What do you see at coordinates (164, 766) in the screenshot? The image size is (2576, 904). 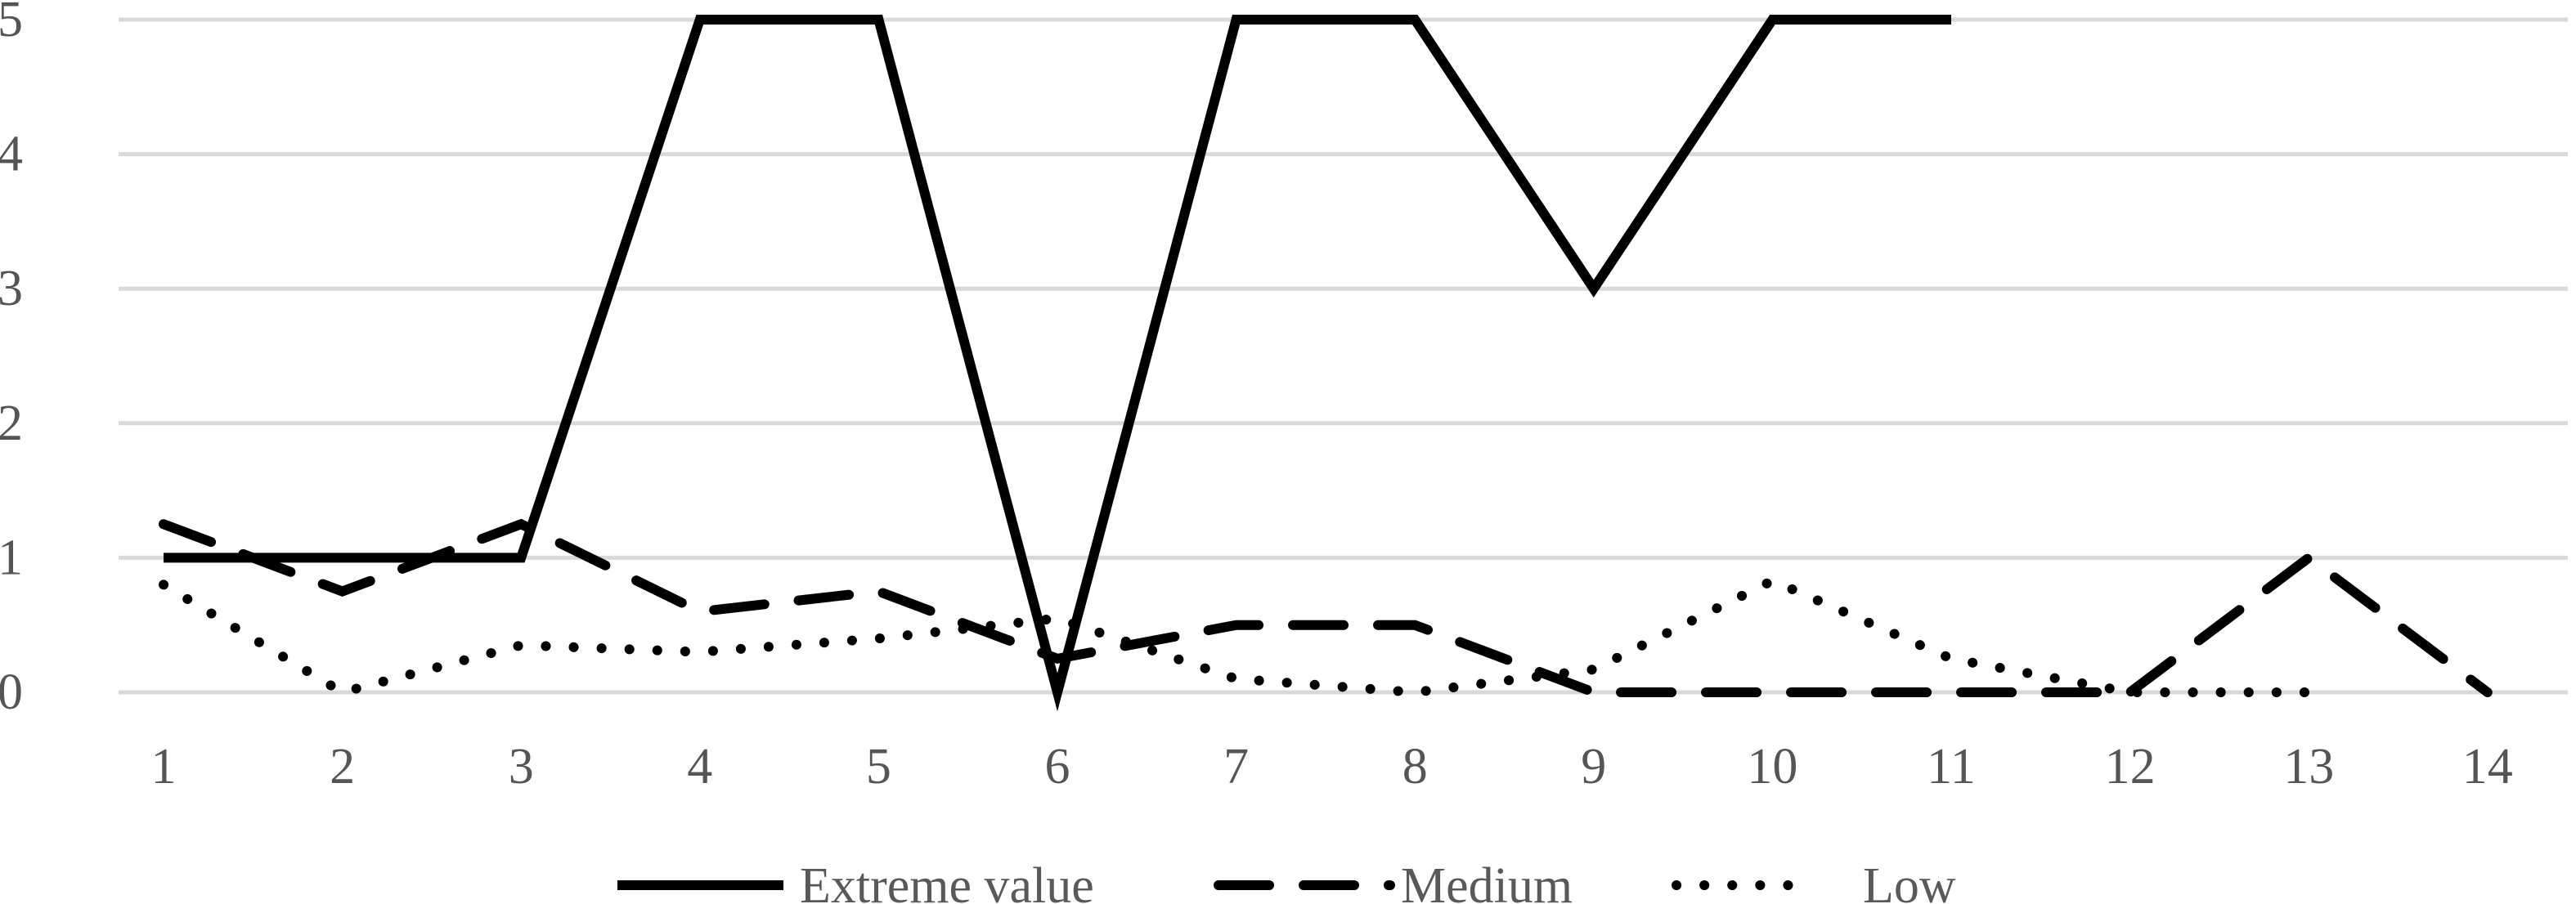 I see `x-tick-label: 1` at bounding box center [164, 766].